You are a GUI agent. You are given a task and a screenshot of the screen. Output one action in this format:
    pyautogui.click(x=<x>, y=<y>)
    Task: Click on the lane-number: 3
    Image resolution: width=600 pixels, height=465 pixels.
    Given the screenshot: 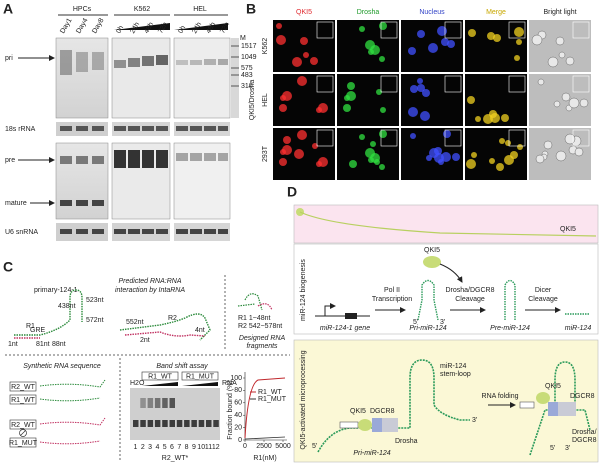 What is the action you would take?
    pyautogui.click(x=150, y=447)
    